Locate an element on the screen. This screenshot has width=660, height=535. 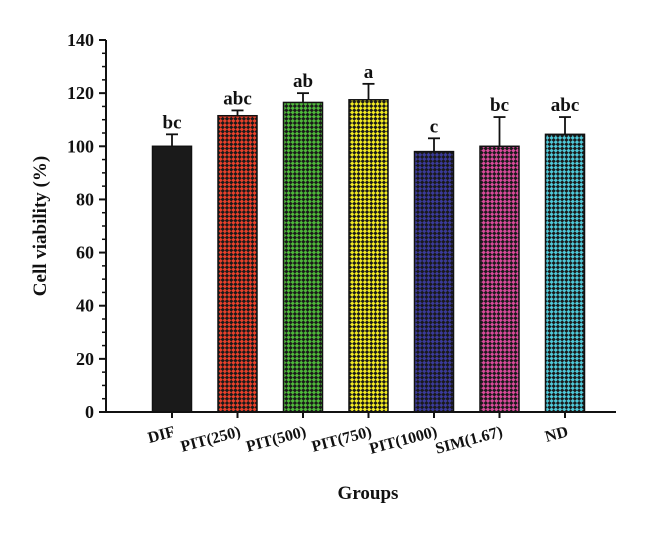
significance-label: ab is located at coordinates (303, 81).